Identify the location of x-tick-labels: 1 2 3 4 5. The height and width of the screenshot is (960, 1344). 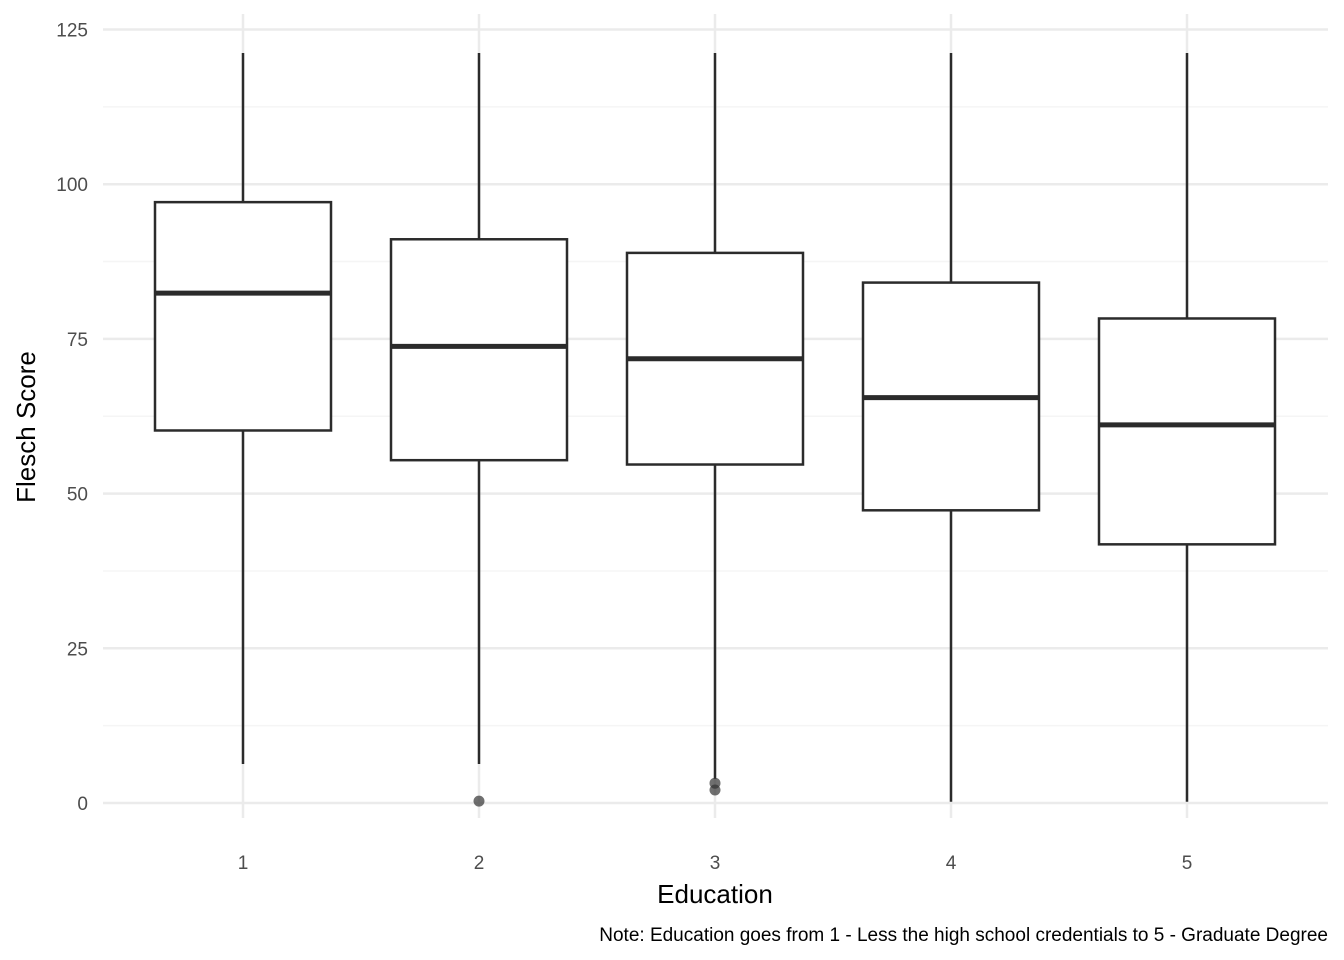
(715, 863).